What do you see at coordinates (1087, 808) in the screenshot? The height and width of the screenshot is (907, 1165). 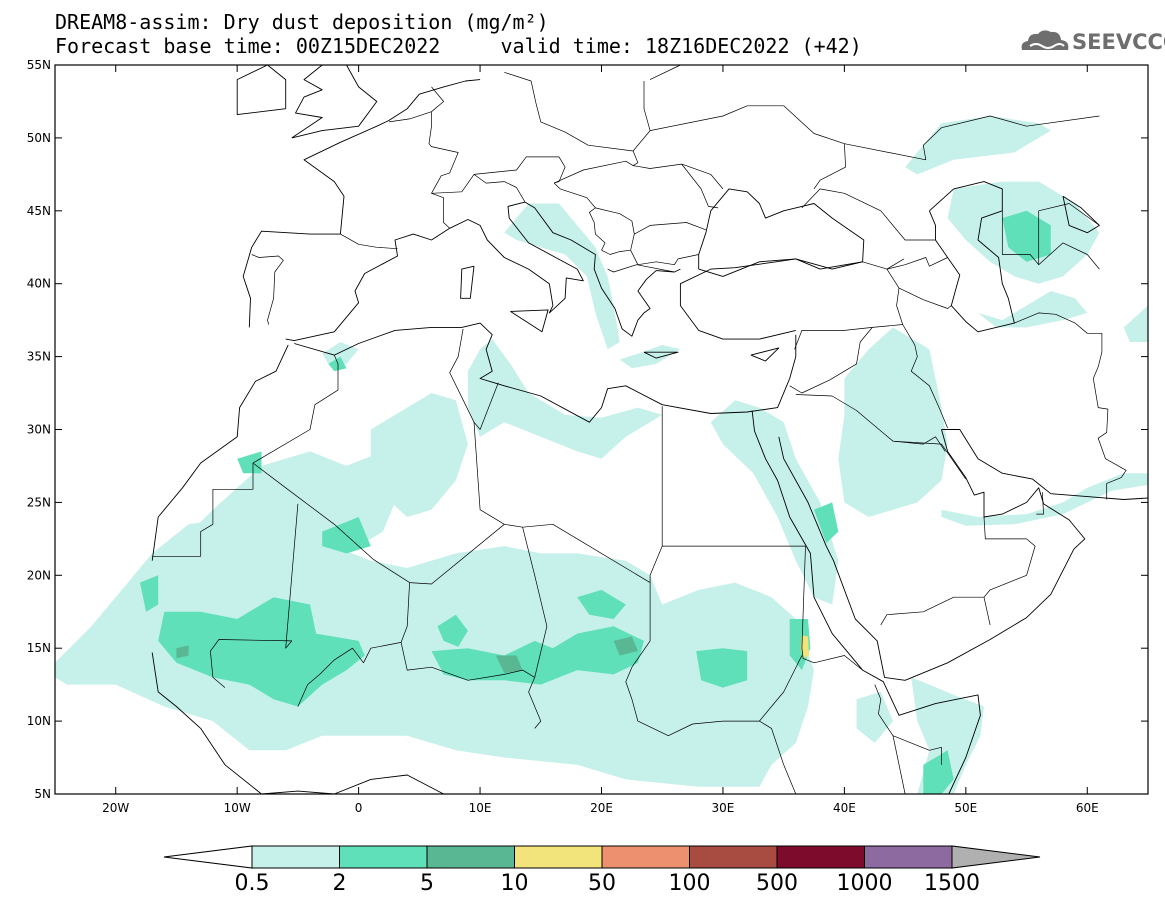 I see `lon-tick-label: 60E` at bounding box center [1087, 808].